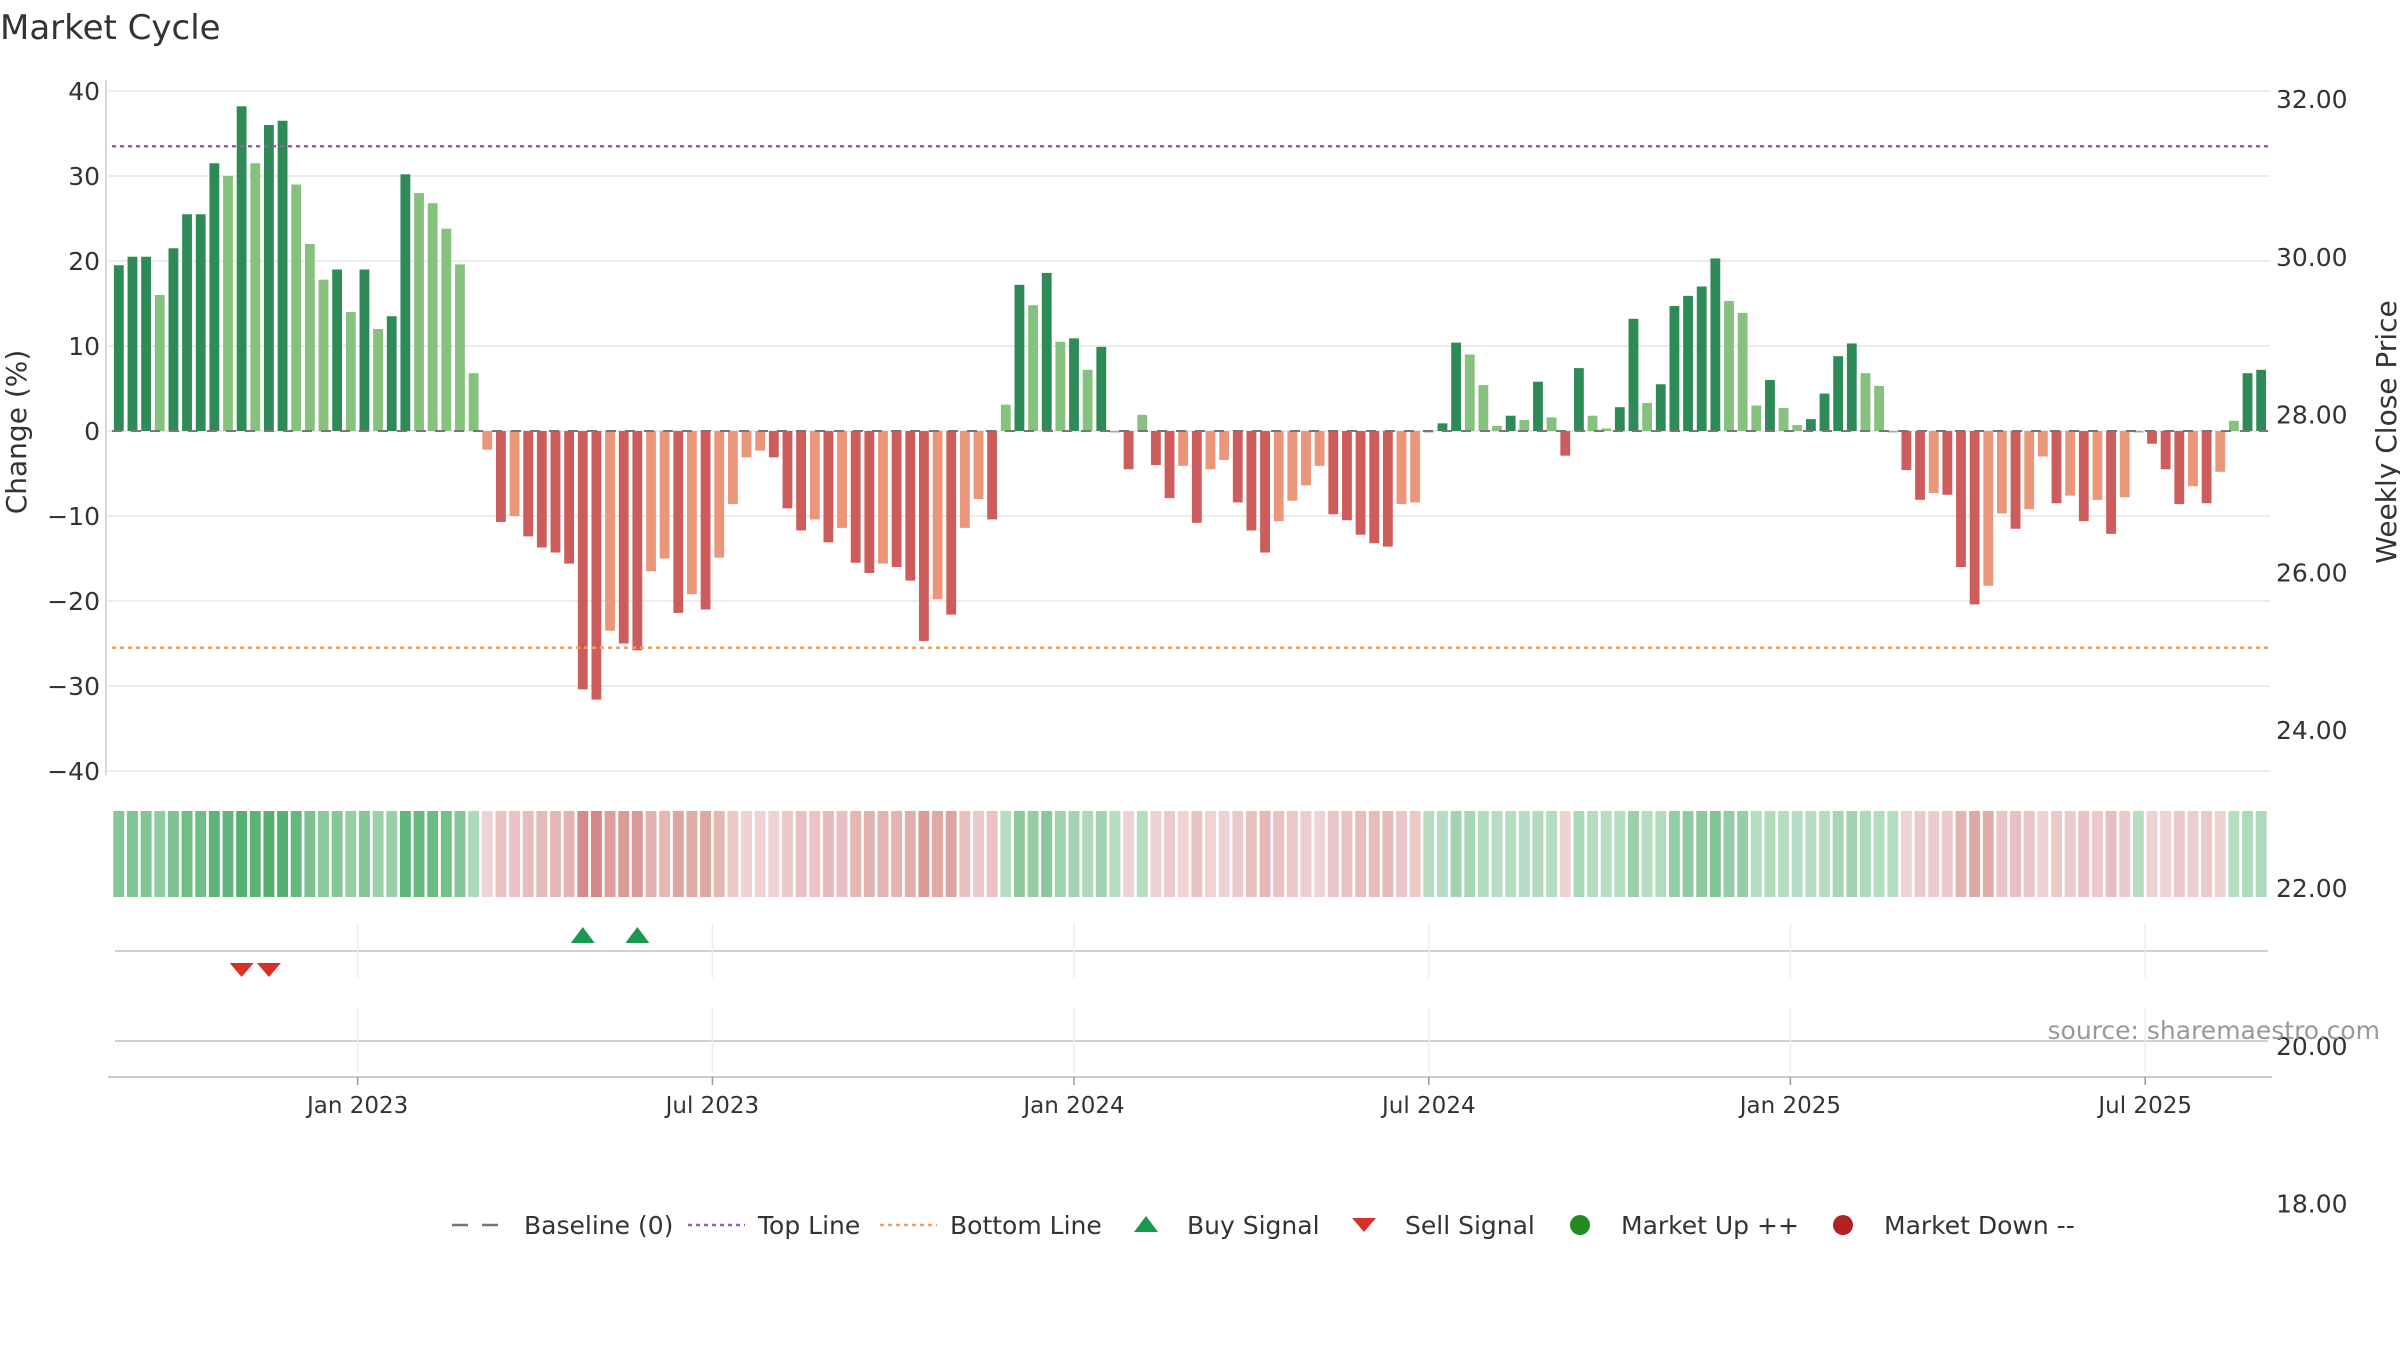  Describe the element at coordinates (1253, 1225) in the screenshot. I see `legend-label: Buy Signal` at that location.